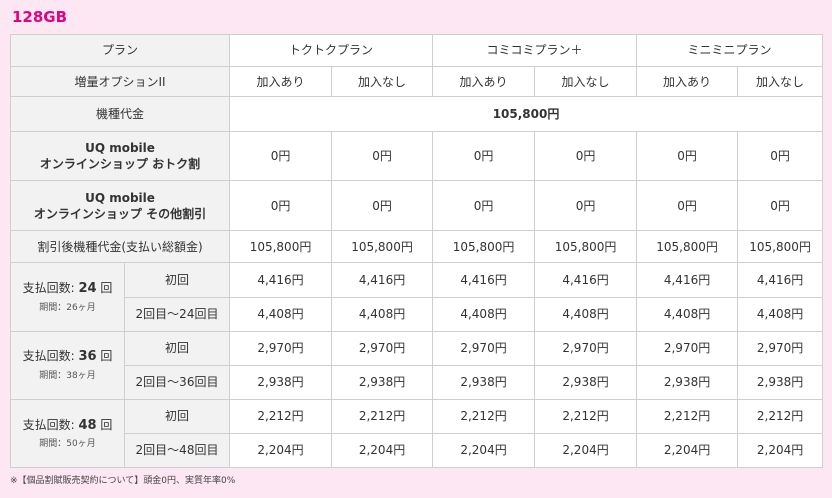 Image resolution: width=832 pixels, height=498 pixels. Describe the element at coordinates (67, 375) in the screenshot. I see `installment-period: 期間：38ヶ月` at that location.